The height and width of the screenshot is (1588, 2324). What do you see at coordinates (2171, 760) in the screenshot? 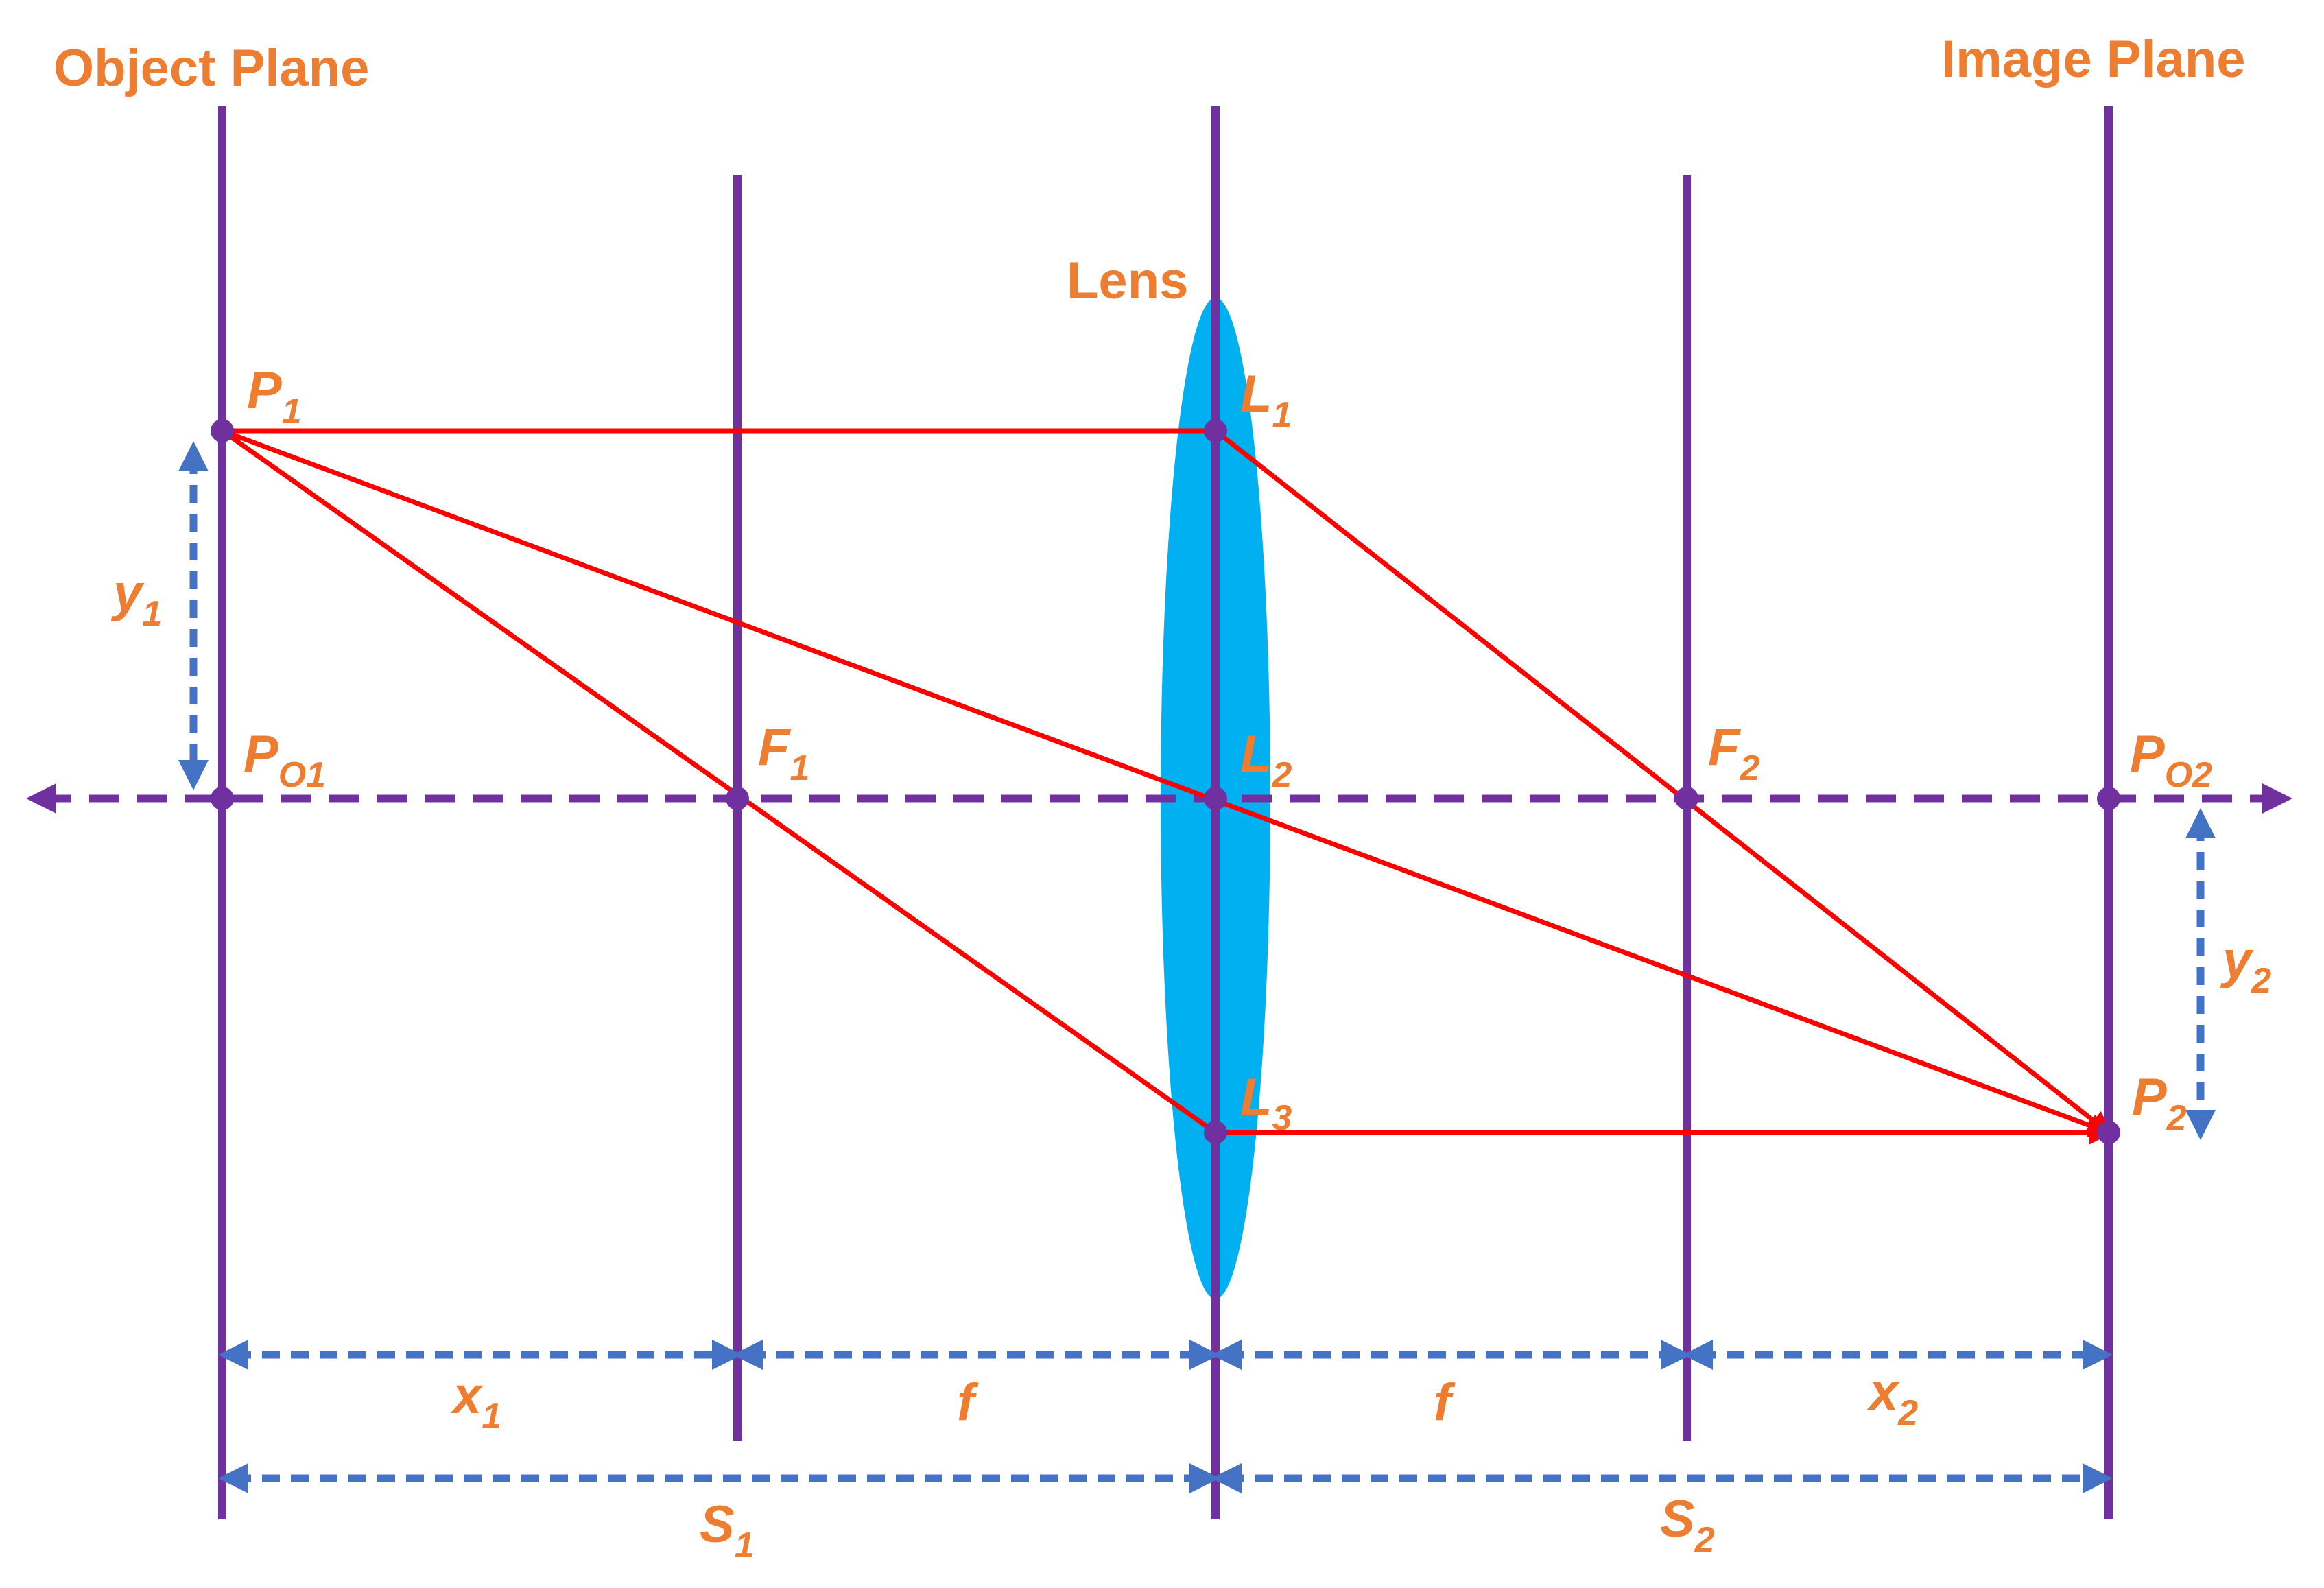
I see `label-po2: PO2` at bounding box center [2171, 760].